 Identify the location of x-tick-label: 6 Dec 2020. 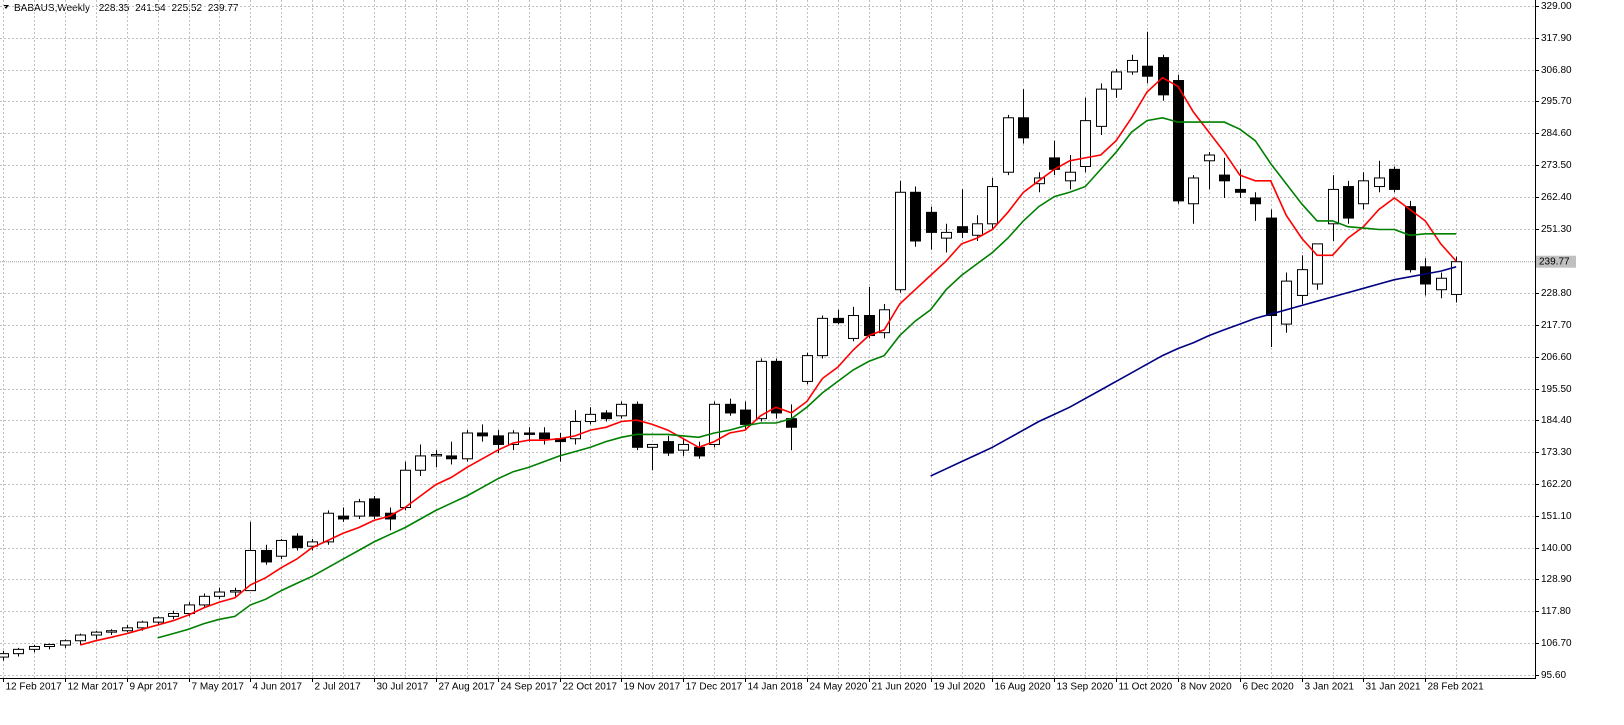
(1269, 687).